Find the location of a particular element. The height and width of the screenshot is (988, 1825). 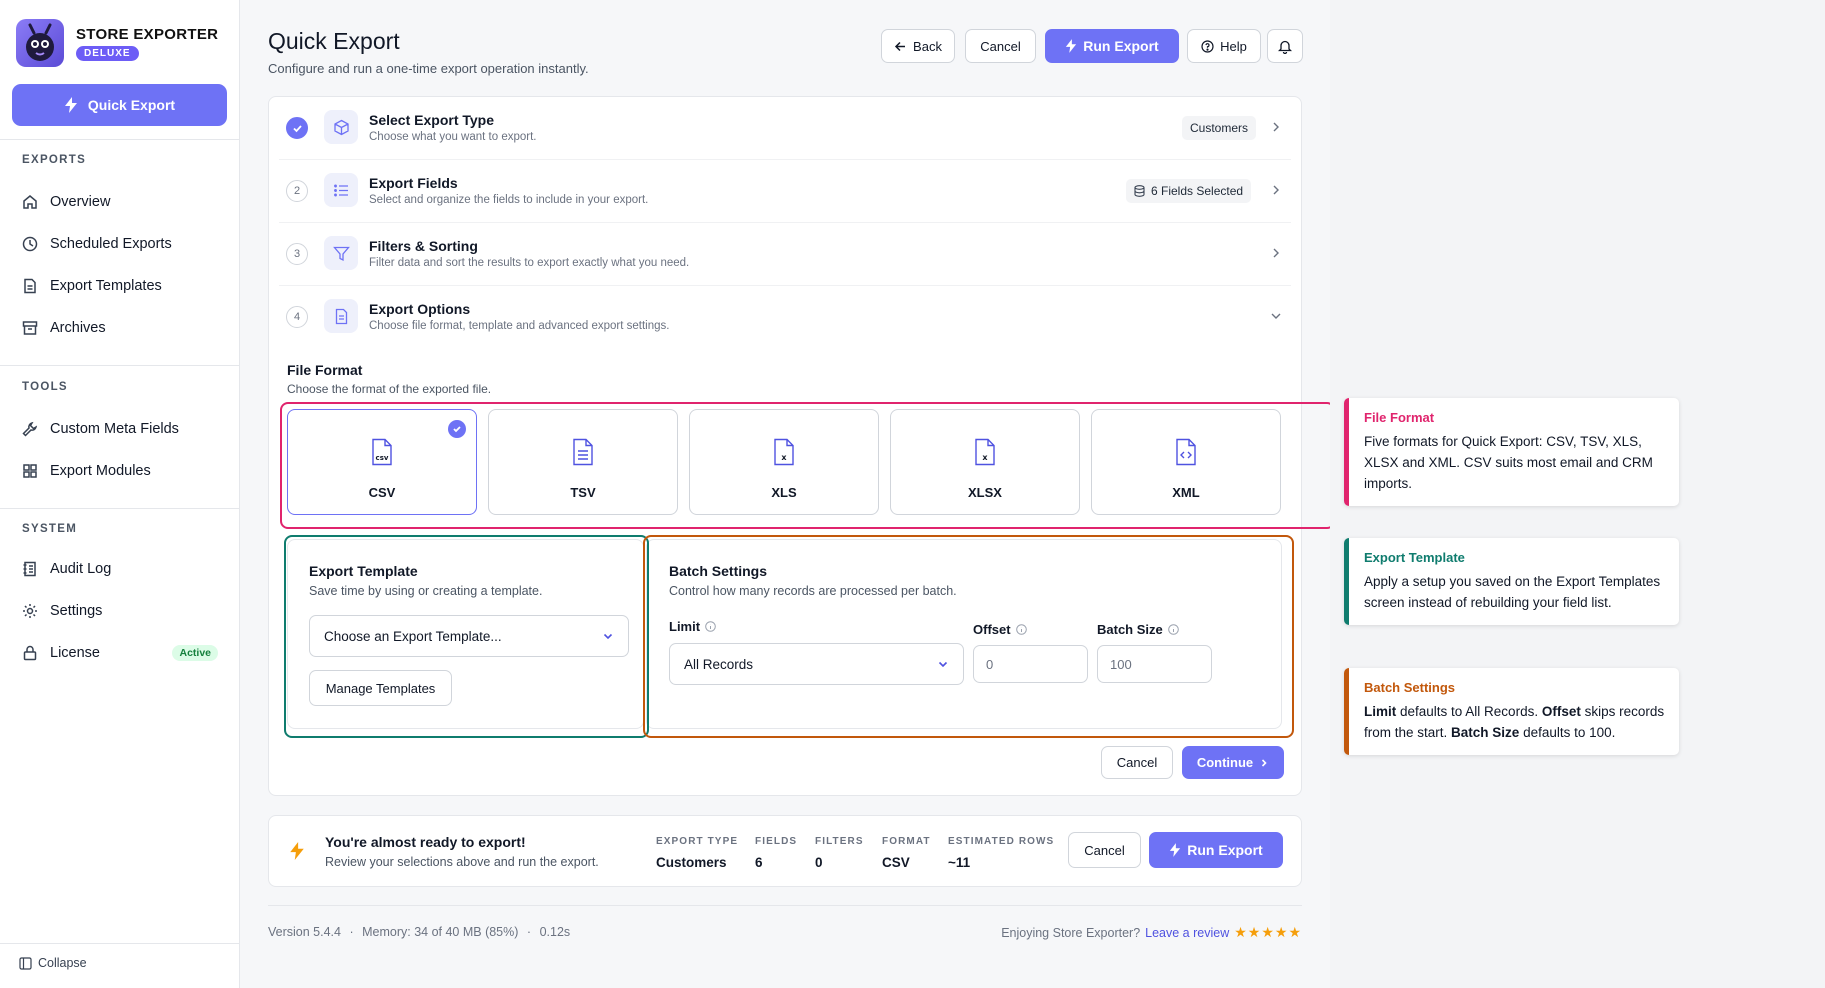

sidebar-item-export-templates: Export Templates is located at coordinates (122, 286).